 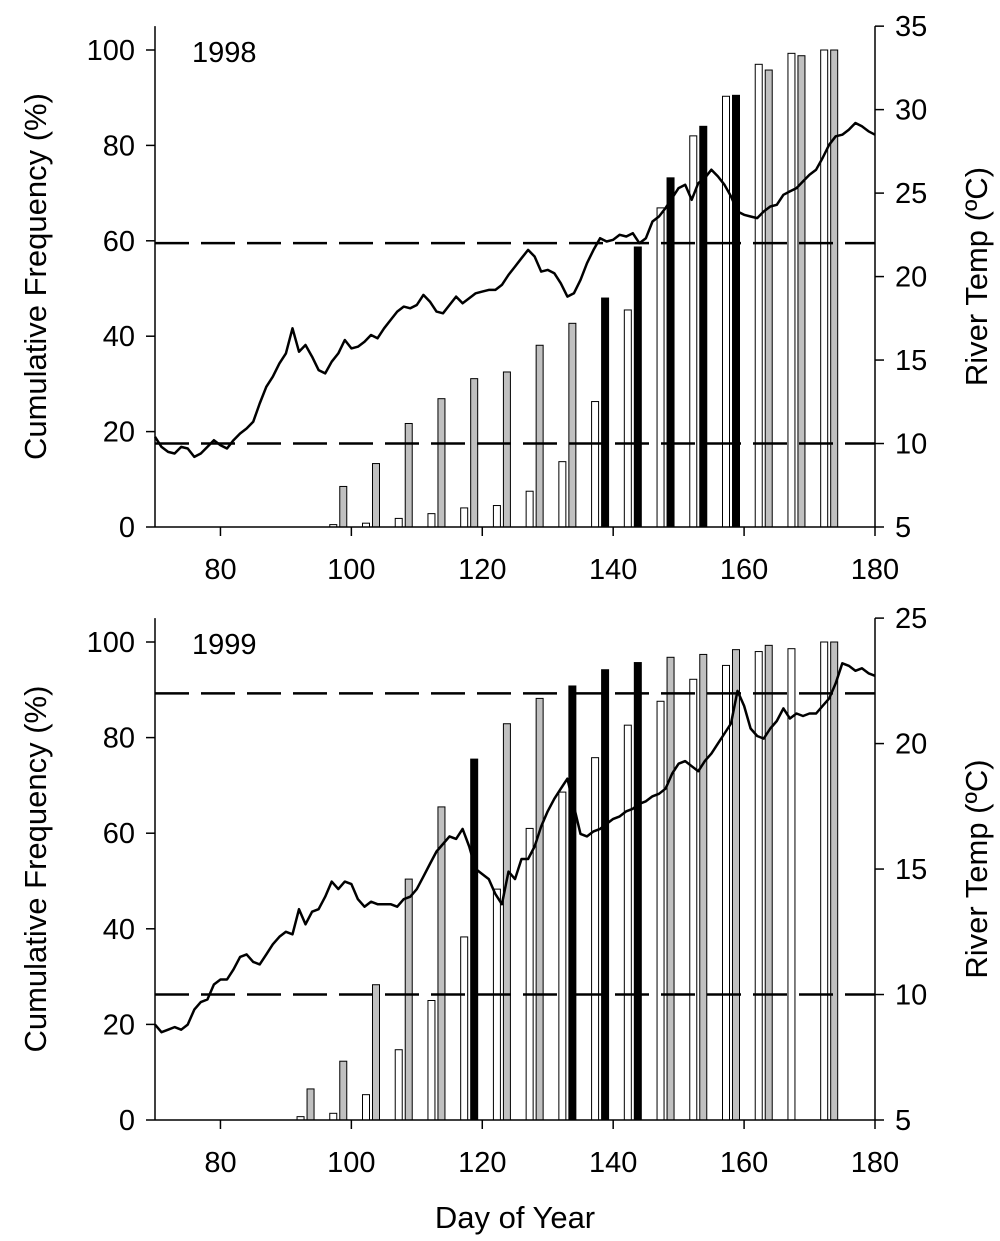 I want to click on y2-tick-label: 30, so click(x=911, y=111).